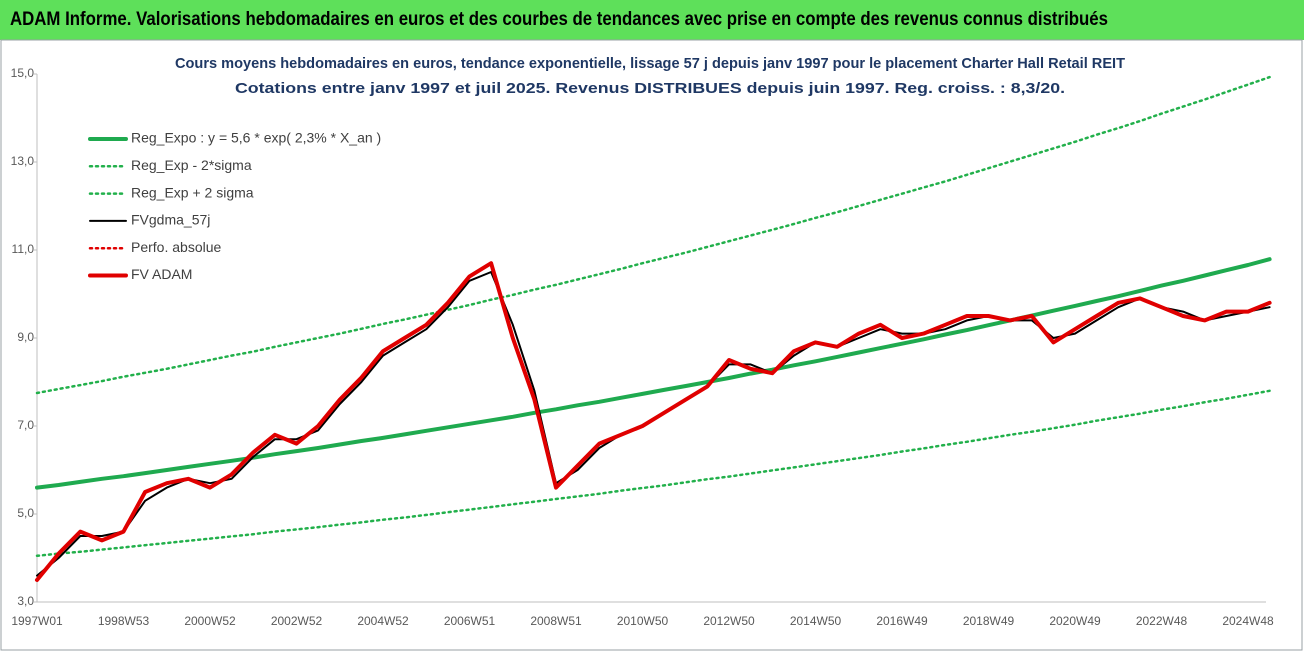  What do you see at coordinates (297, 621) in the screenshot?
I see `x-tick-label: 2002W52` at bounding box center [297, 621].